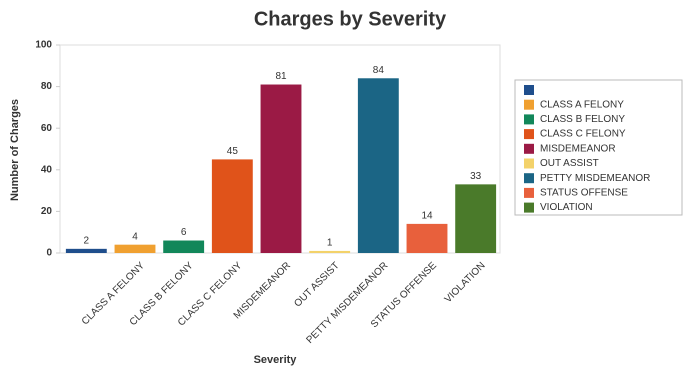 The width and height of the screenshot is (687, 370). What do you see at coordinates (281, 76) in the screenshot?
I see `value-label: 81` at bounding box center [281, 76].